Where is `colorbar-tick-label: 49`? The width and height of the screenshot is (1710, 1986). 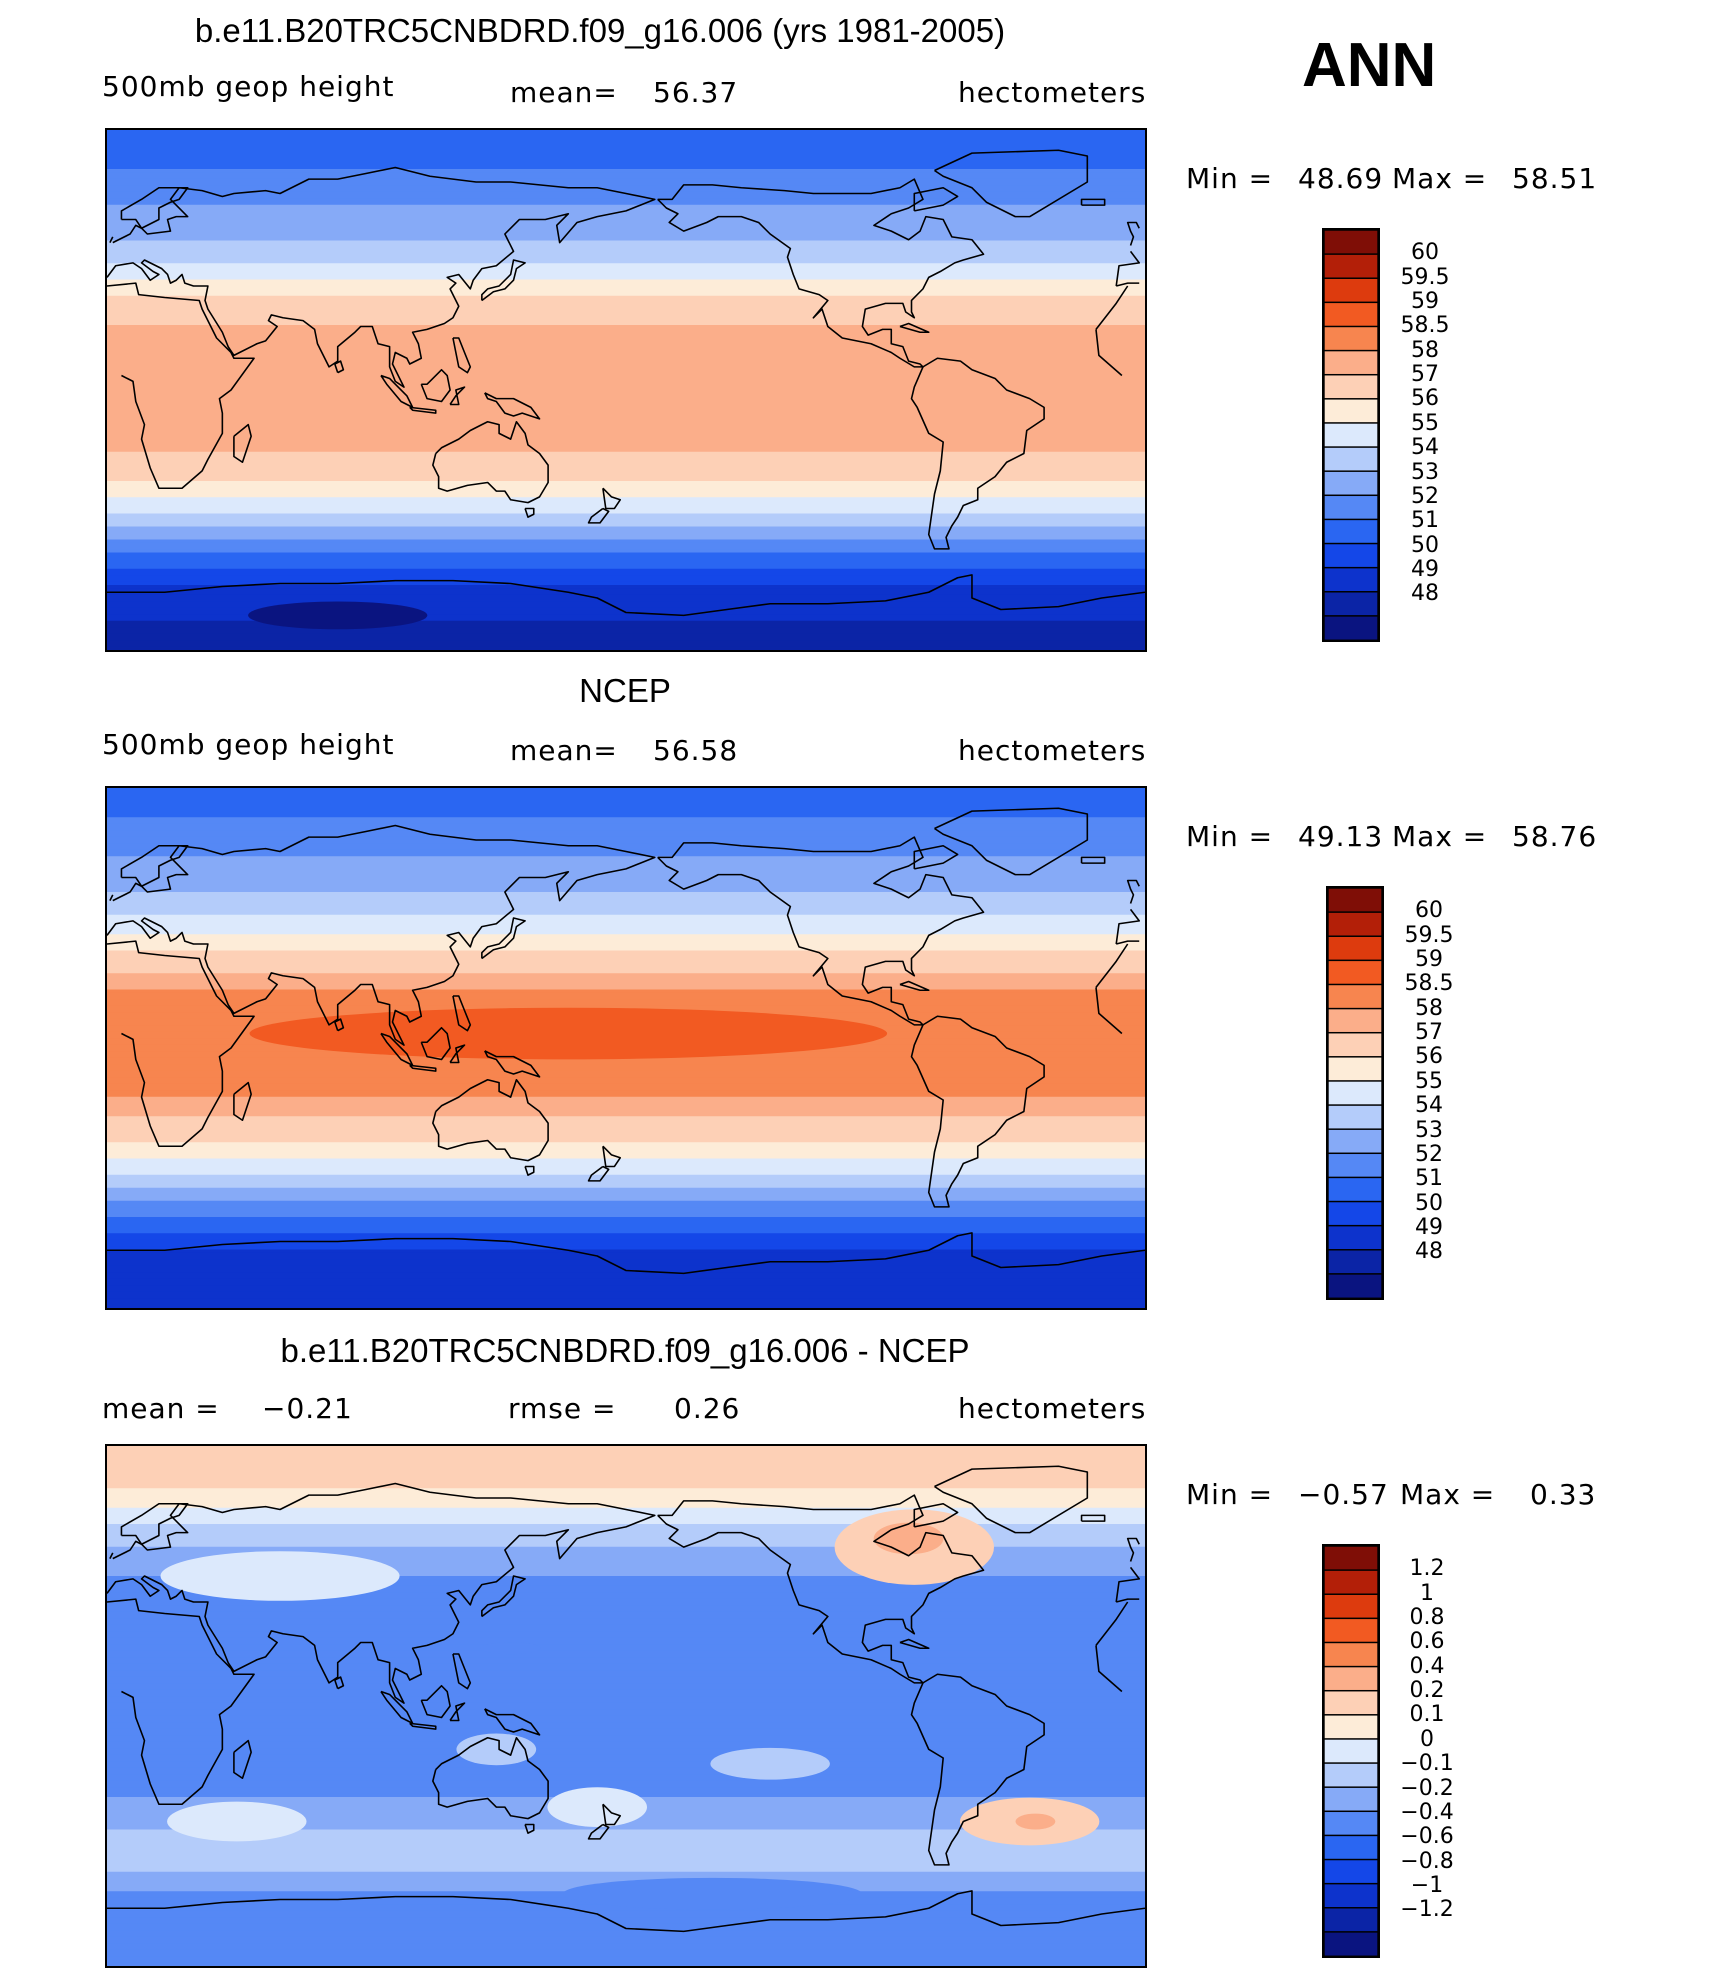
colorbar-tick-label: 49 is located at coordinates (1429, 1227).